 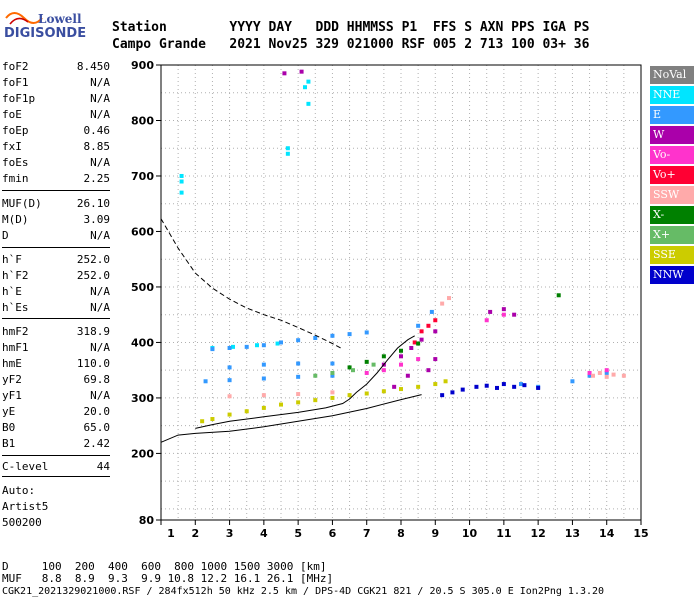 I want to click on x-tick-label: 15, so click(x=640, y=533).